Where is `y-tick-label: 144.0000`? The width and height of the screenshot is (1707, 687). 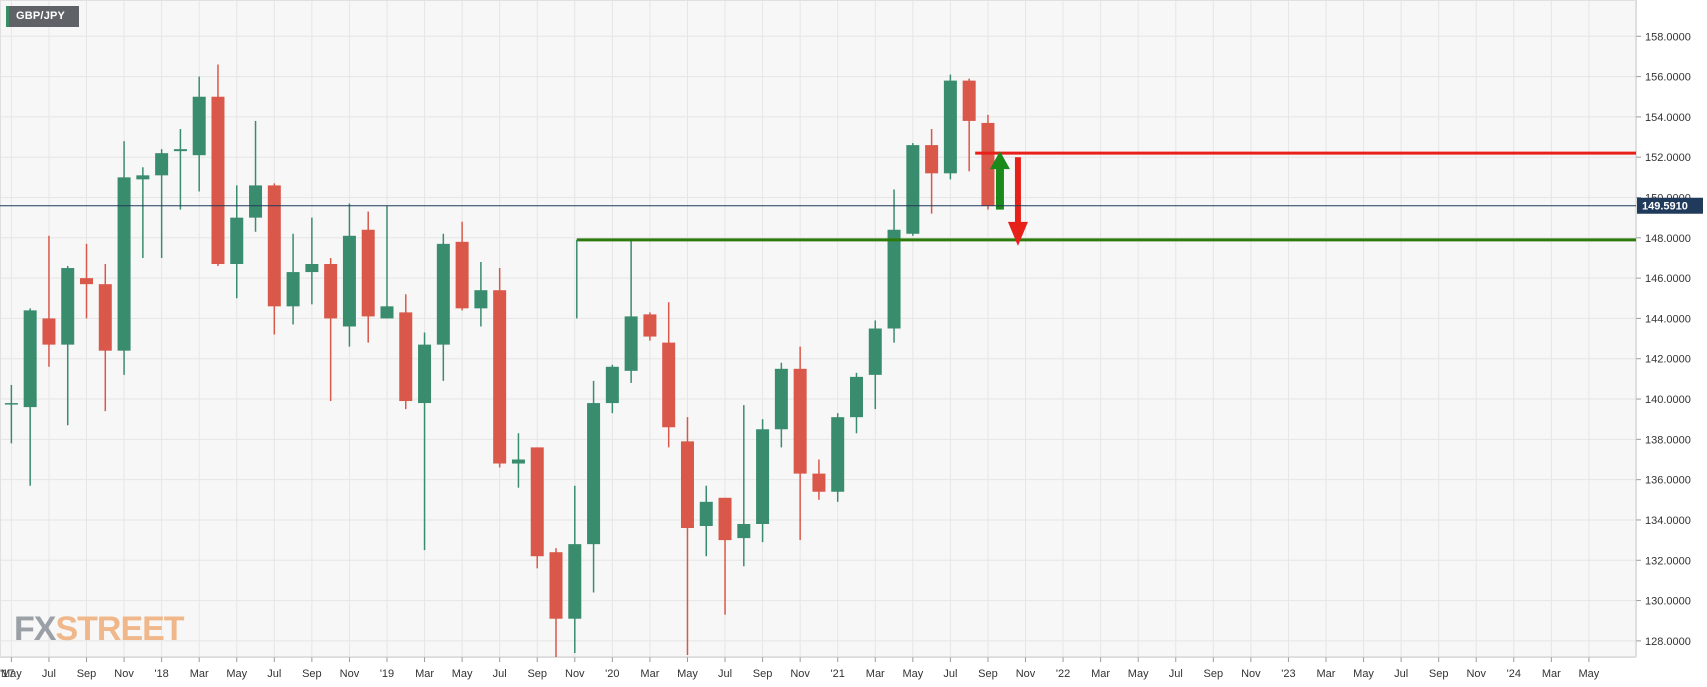 y-tick-label: 144.0000 is located at coordinates (1668, 319).